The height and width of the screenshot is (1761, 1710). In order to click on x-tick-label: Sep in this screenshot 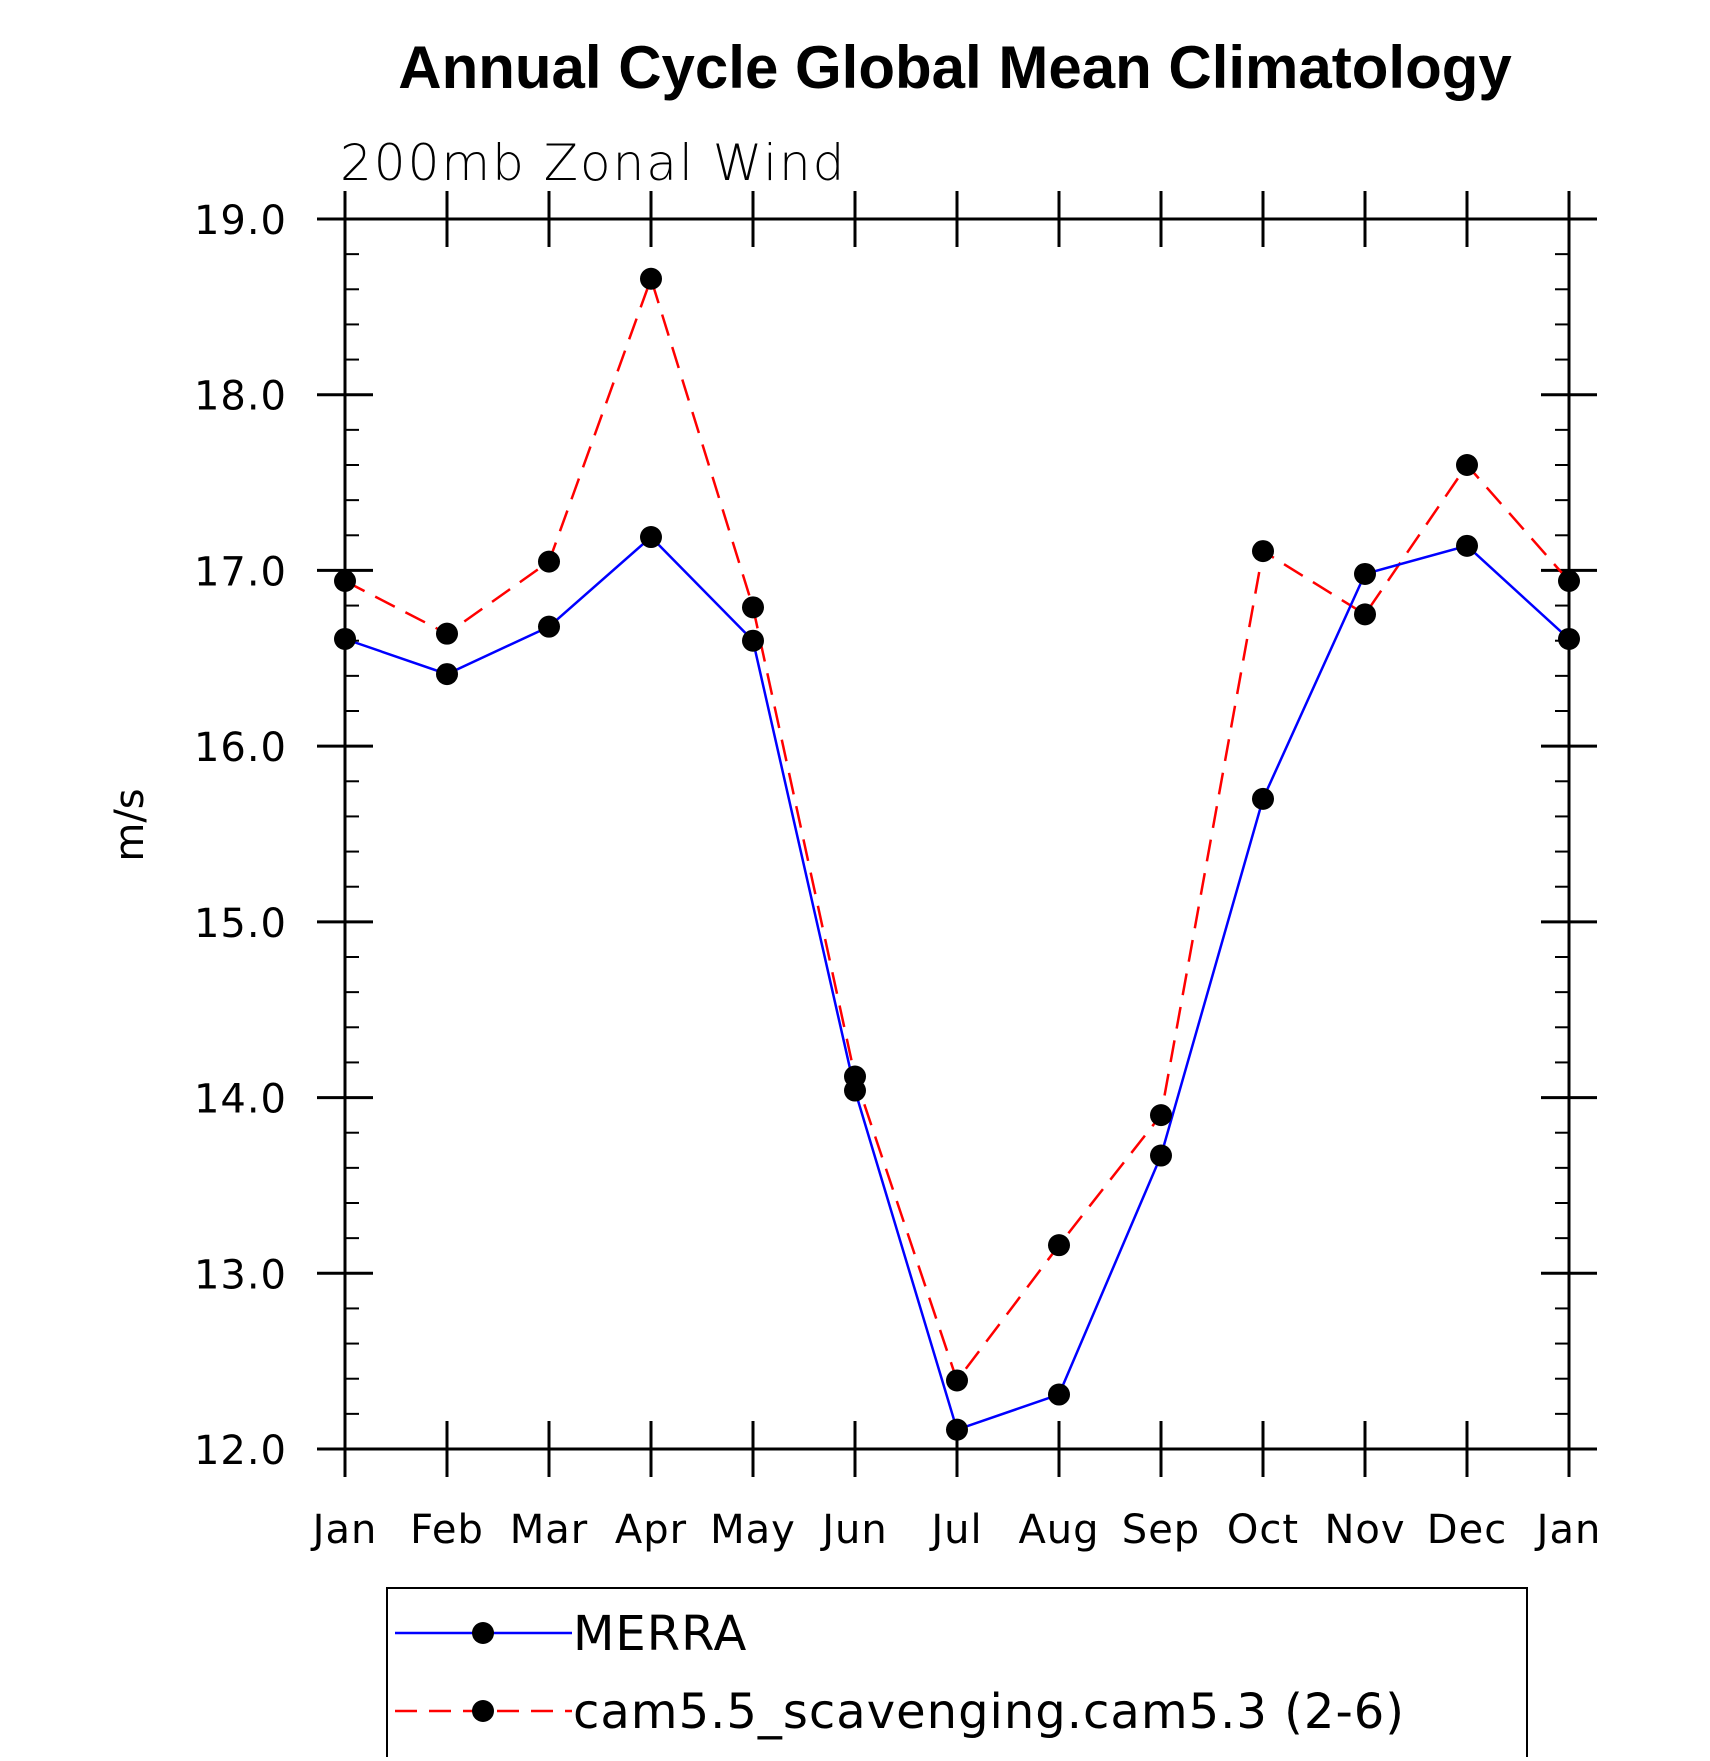, I will do `click(1161, 1530)`.